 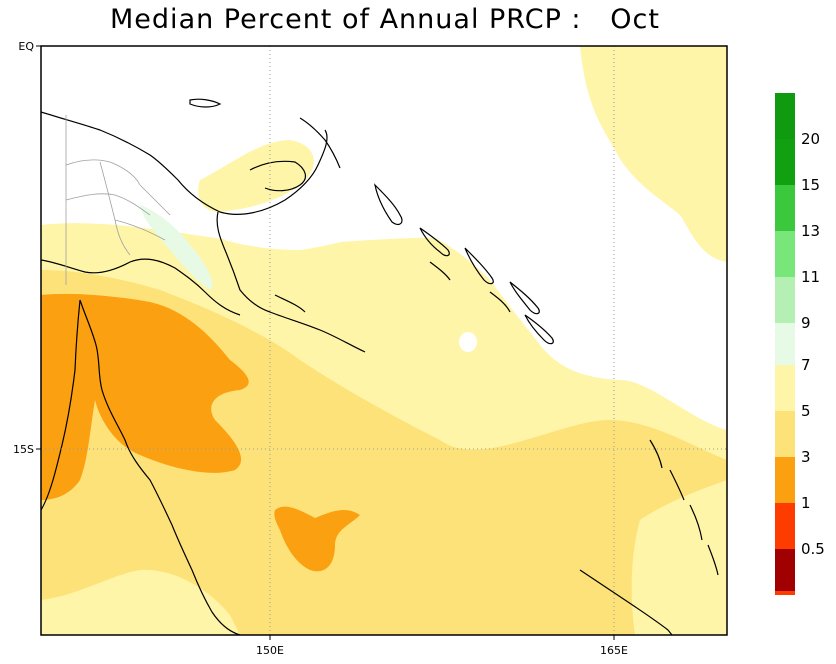 I want to click on coastline-new-caledonia, so click(x=626, y=602).